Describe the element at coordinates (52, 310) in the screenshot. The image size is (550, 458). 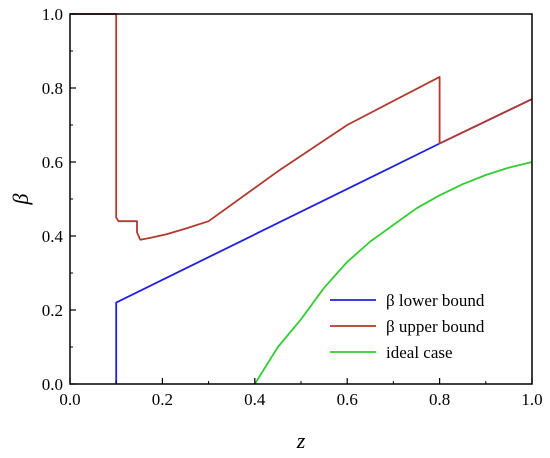
I see `y-tick-label: 0.2` at that location.